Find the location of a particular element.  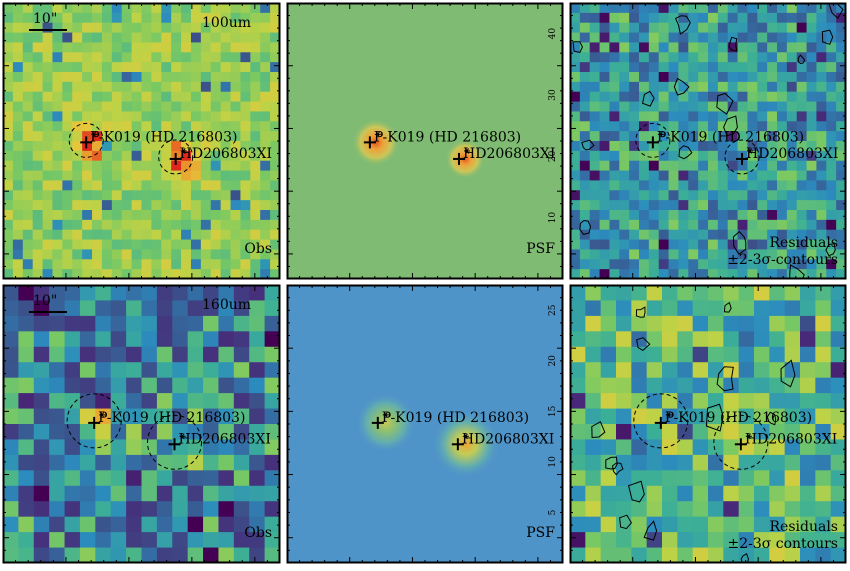

y-tick-label: 20 is located at coordinates (553, 156).